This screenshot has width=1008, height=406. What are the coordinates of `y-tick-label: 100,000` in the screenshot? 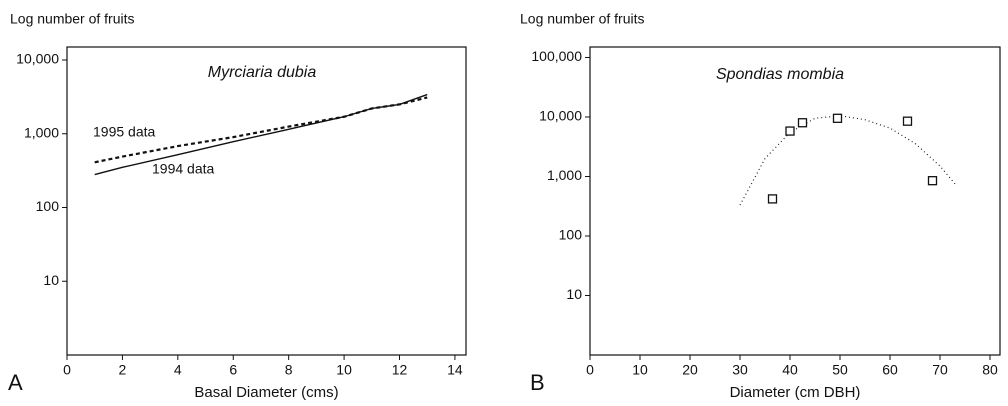 It's located at (556, 56).